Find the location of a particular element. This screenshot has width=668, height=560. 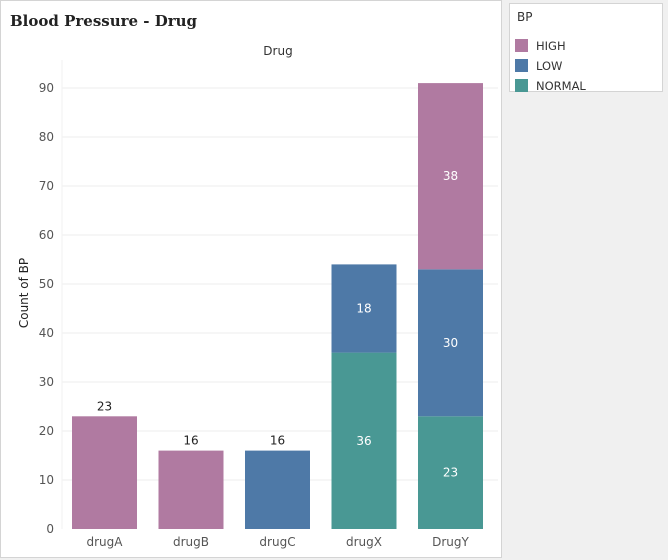

y-tick-label: 60 is located at coordinates (46, 235).